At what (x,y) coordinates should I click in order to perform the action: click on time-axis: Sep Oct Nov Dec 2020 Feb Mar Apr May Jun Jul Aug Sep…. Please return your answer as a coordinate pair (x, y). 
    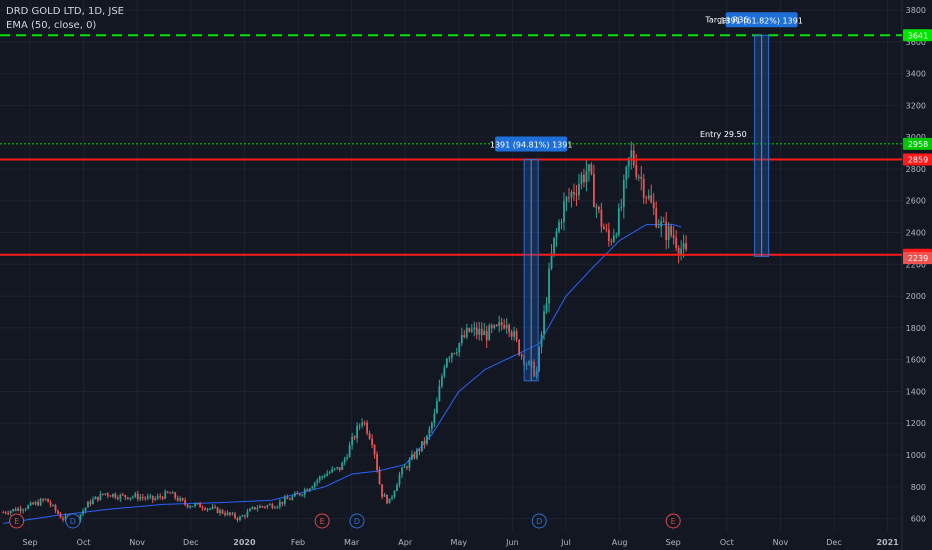
    Looking at the image, I should click on (460, 542).